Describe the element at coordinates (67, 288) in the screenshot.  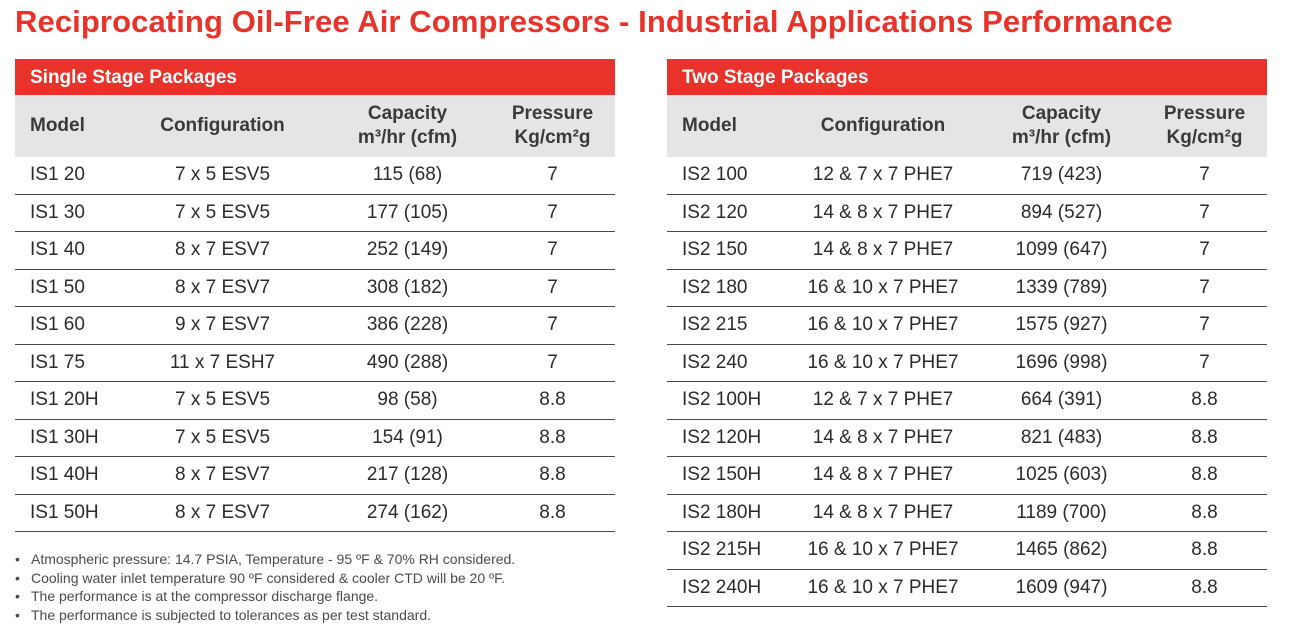
I see `cell-model: IS1 50` at that location.